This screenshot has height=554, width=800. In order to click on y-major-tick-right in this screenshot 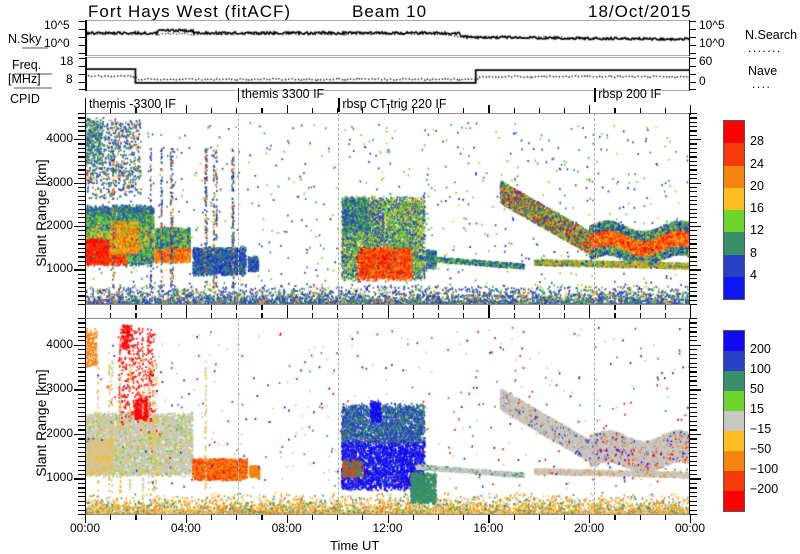, I will do `click(695, 390)`.